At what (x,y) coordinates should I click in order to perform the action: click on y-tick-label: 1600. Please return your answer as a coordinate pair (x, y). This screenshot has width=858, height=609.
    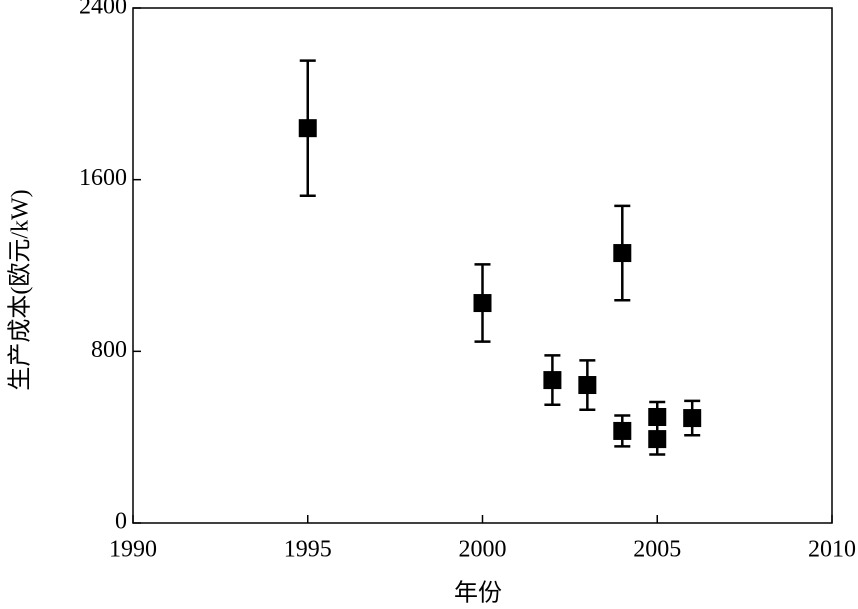
    Looking at the image, I should click on (103, 178).